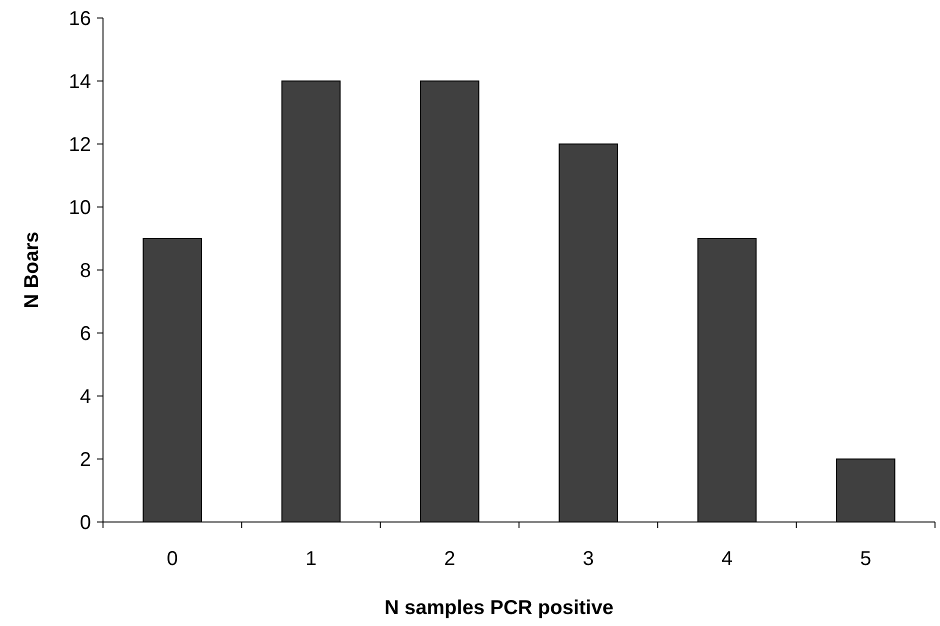  Describe the element at coordinates (450, 559) in the screenshot. I see `x-tick-label: 2` at that location.